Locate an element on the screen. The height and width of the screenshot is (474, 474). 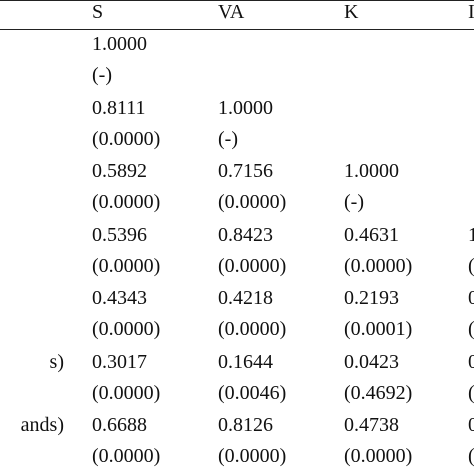
coefficient: 0.6688 is located at coordinates (119, 425).